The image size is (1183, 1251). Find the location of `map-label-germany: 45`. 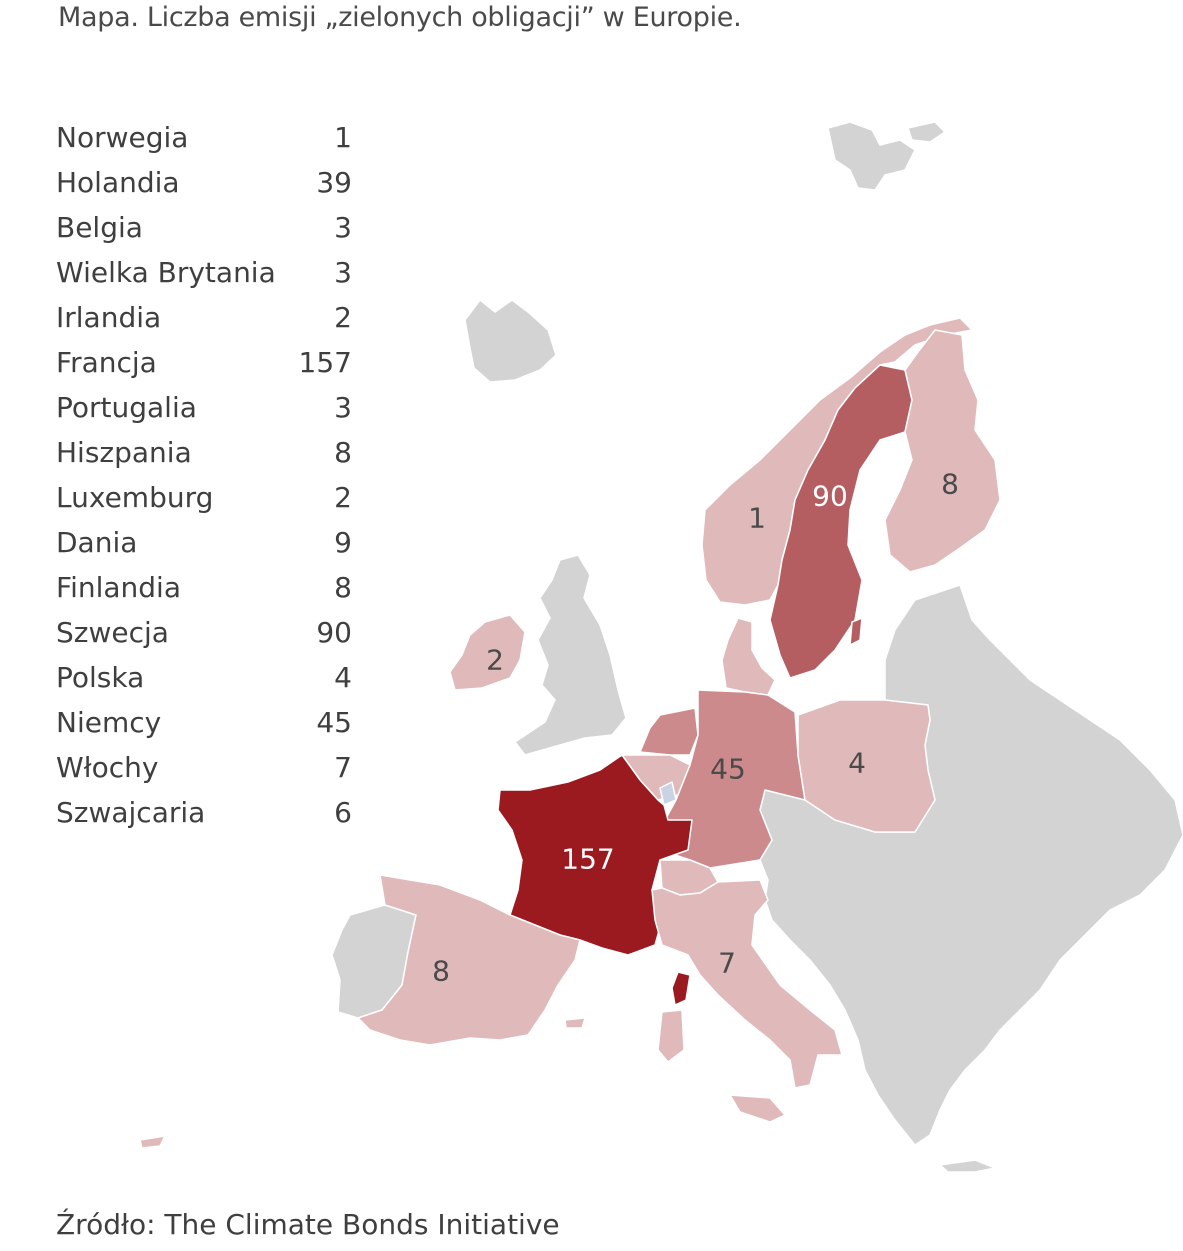

map-label-germany: 45 is located at coordinates (728, 769).